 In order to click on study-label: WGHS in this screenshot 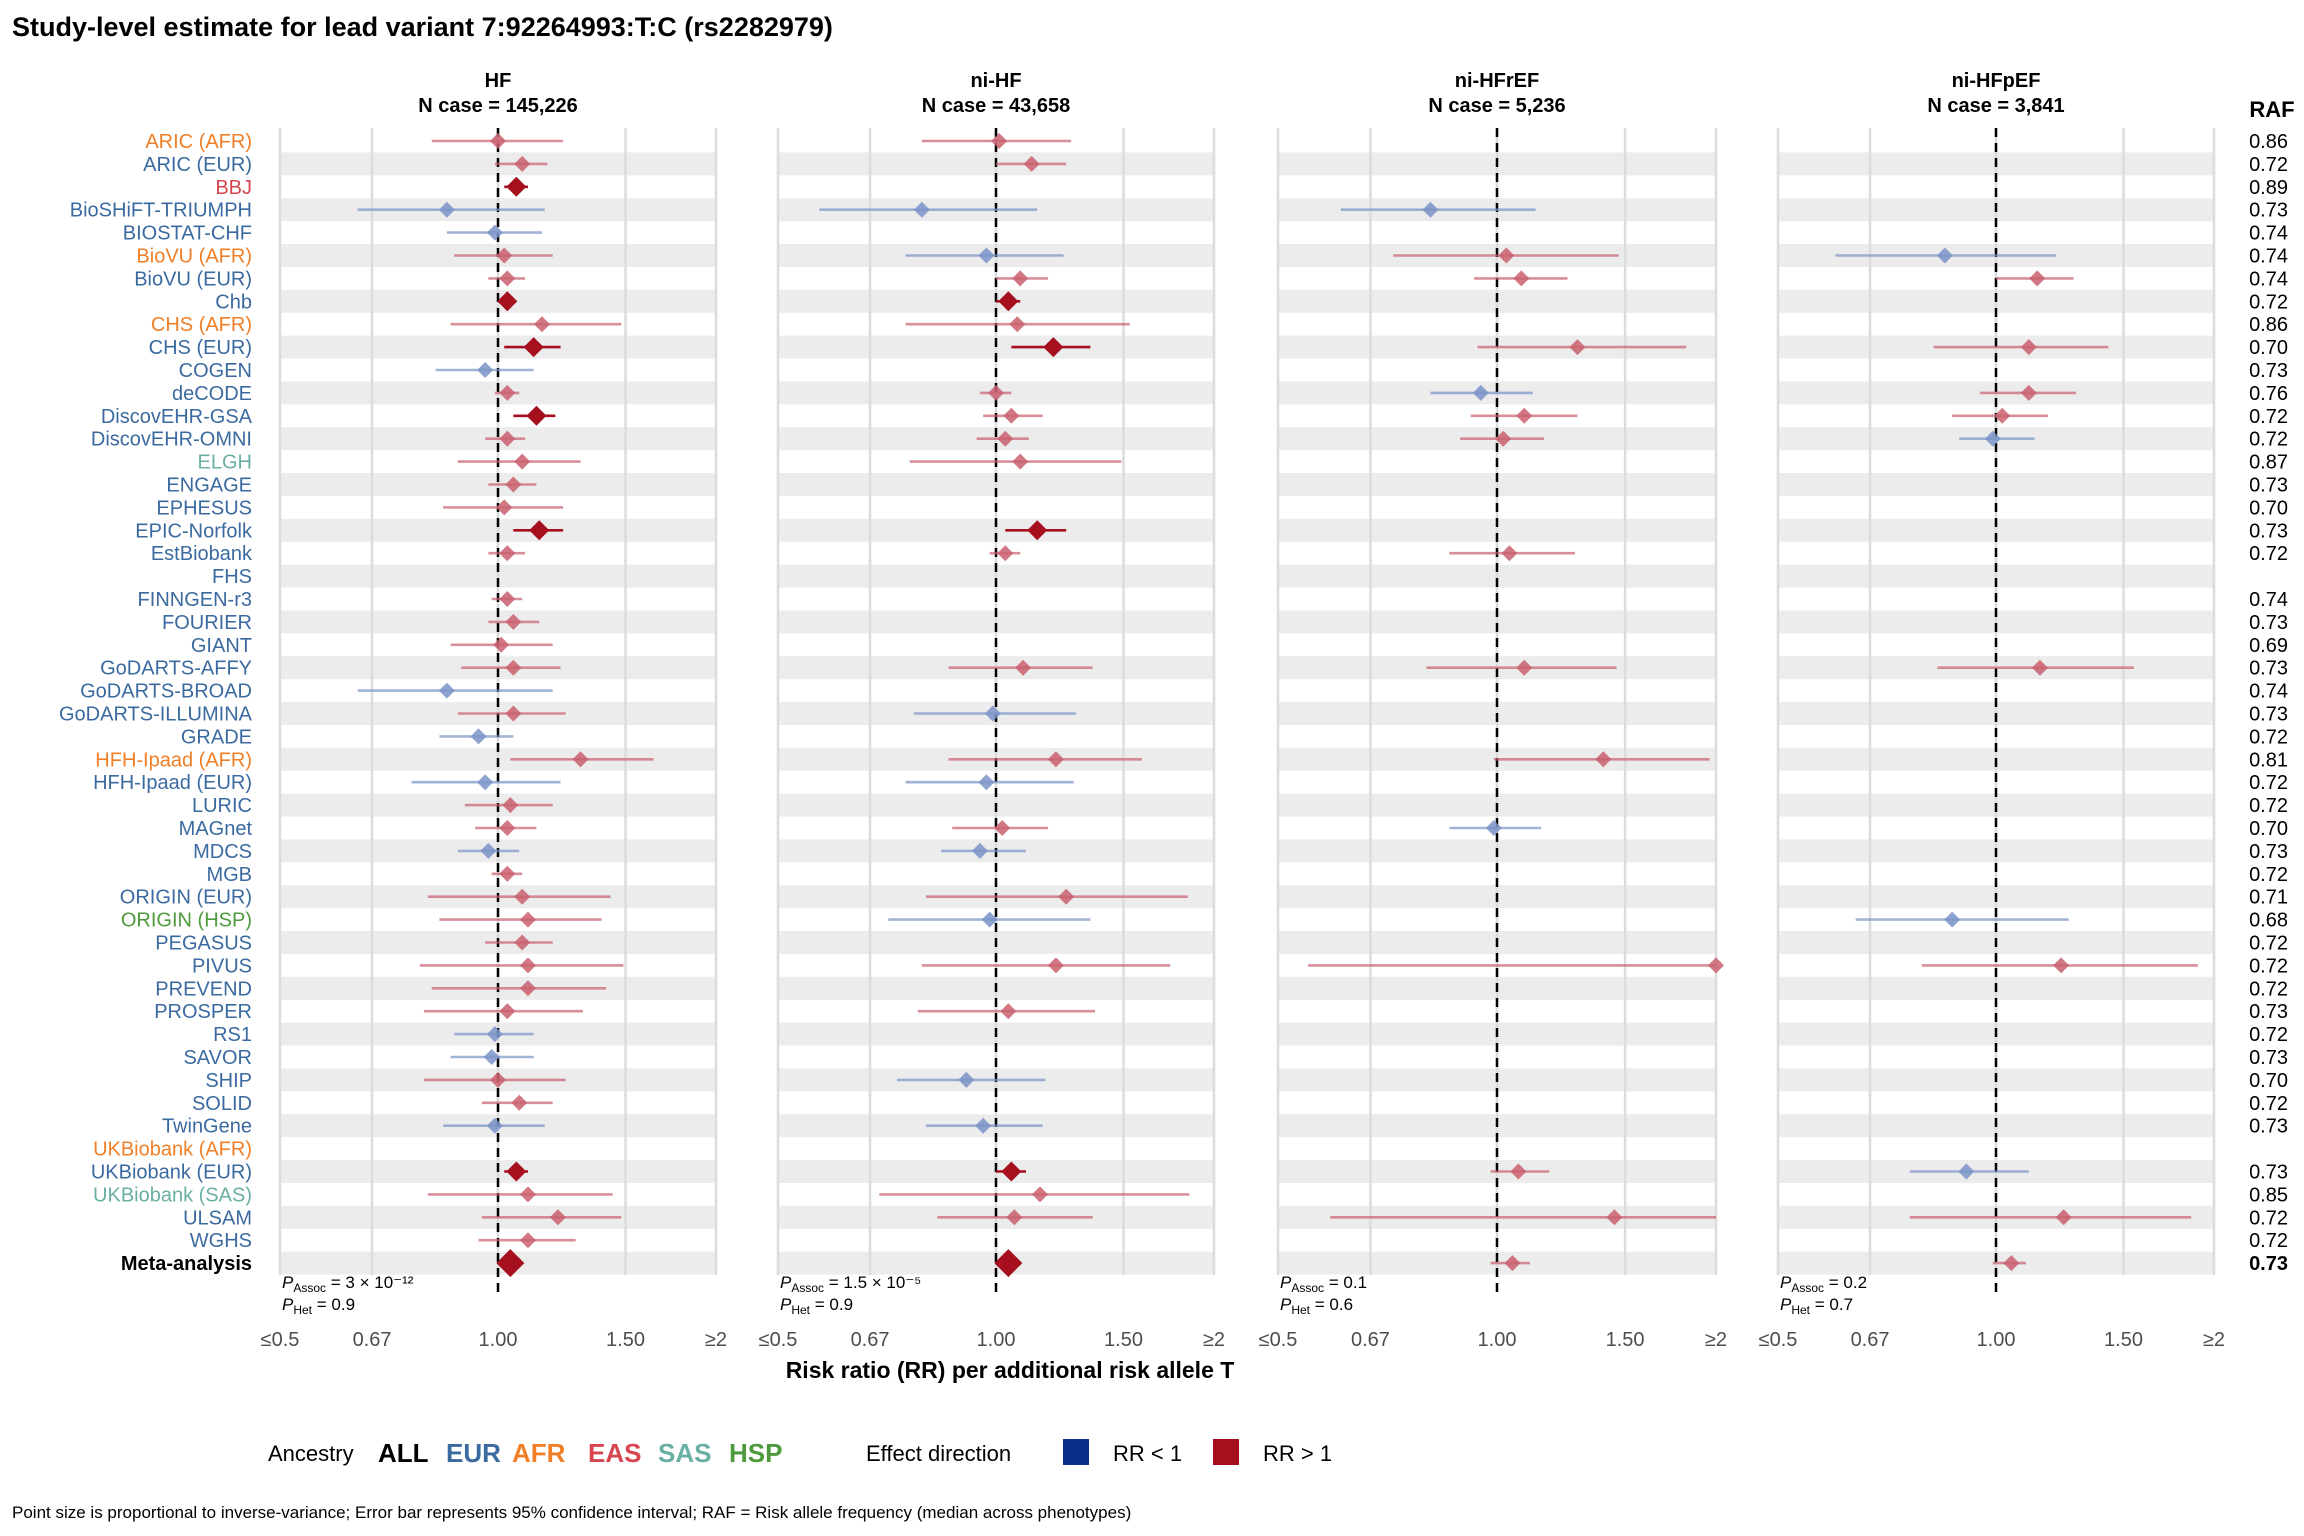, I will do `click(221, 1241)`.